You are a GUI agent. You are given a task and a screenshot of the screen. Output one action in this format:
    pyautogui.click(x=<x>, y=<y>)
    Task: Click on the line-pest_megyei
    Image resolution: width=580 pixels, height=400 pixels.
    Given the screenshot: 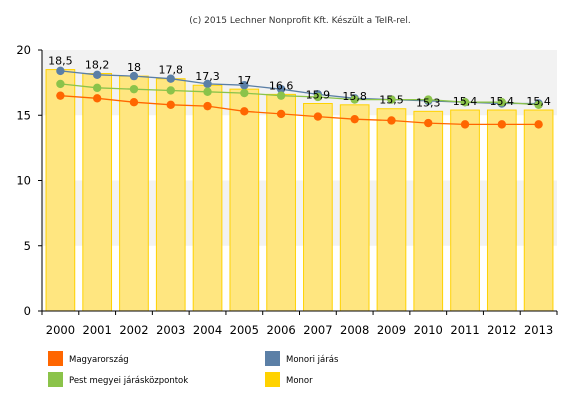 What is the action you would take?
    pyautogui.click(x=299, y=94)
    